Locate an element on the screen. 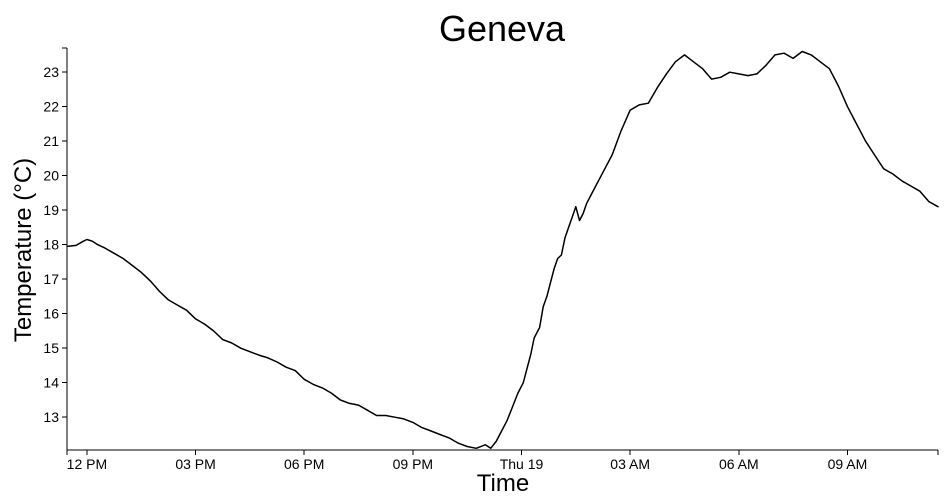  y-tick-label: 15 is located at coordinates (51, 348).